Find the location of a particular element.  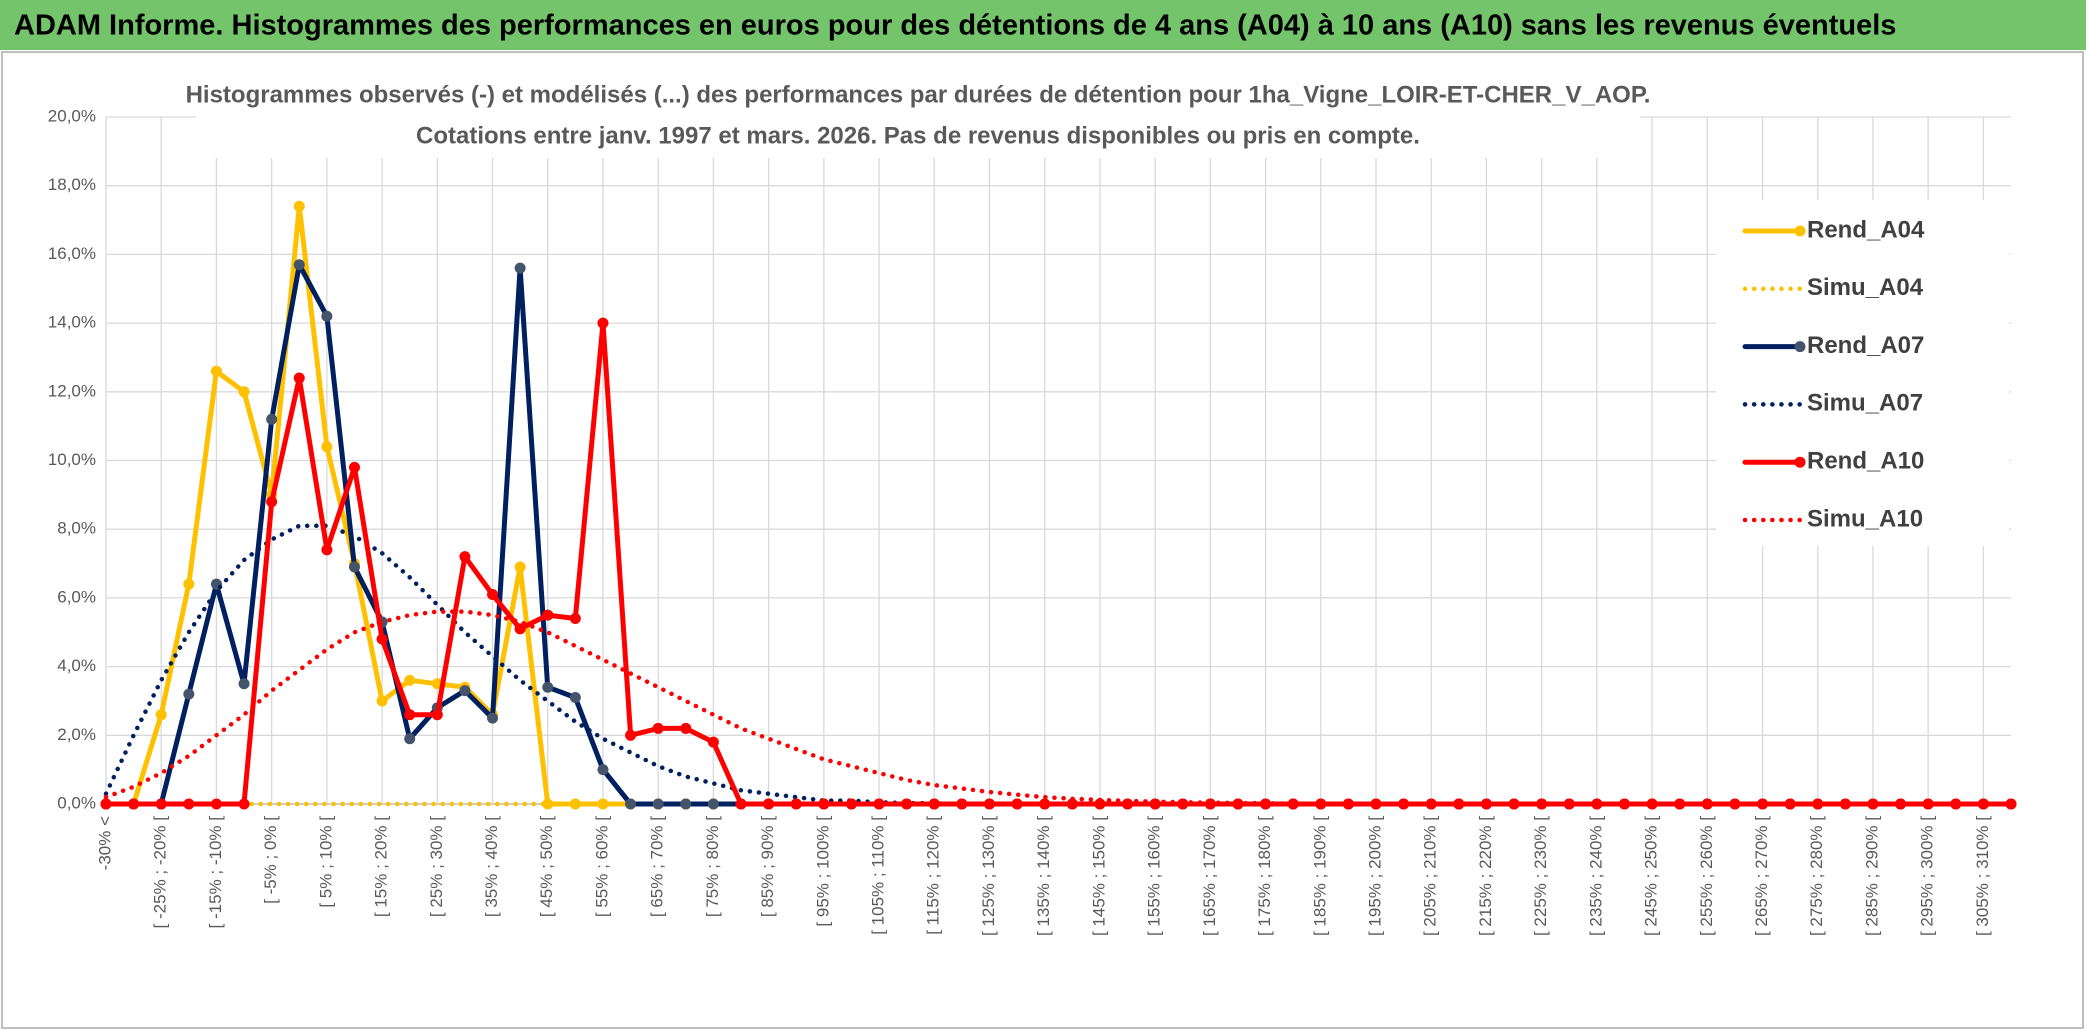

x-tick-label: [ 155% ; 160% [ is located at coordinates (1154, 876).